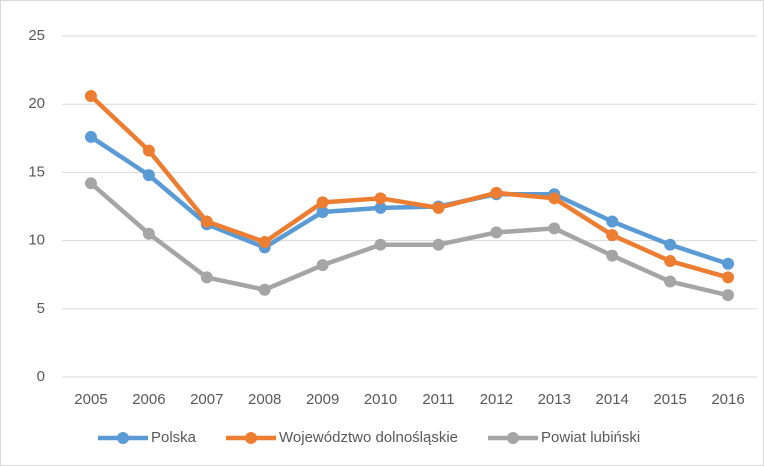 The width and height of the screenshot is (764, 466). Describe the element at coordinates (174, 437) in the screenshot. I see `legend-label: Polska` at that location.